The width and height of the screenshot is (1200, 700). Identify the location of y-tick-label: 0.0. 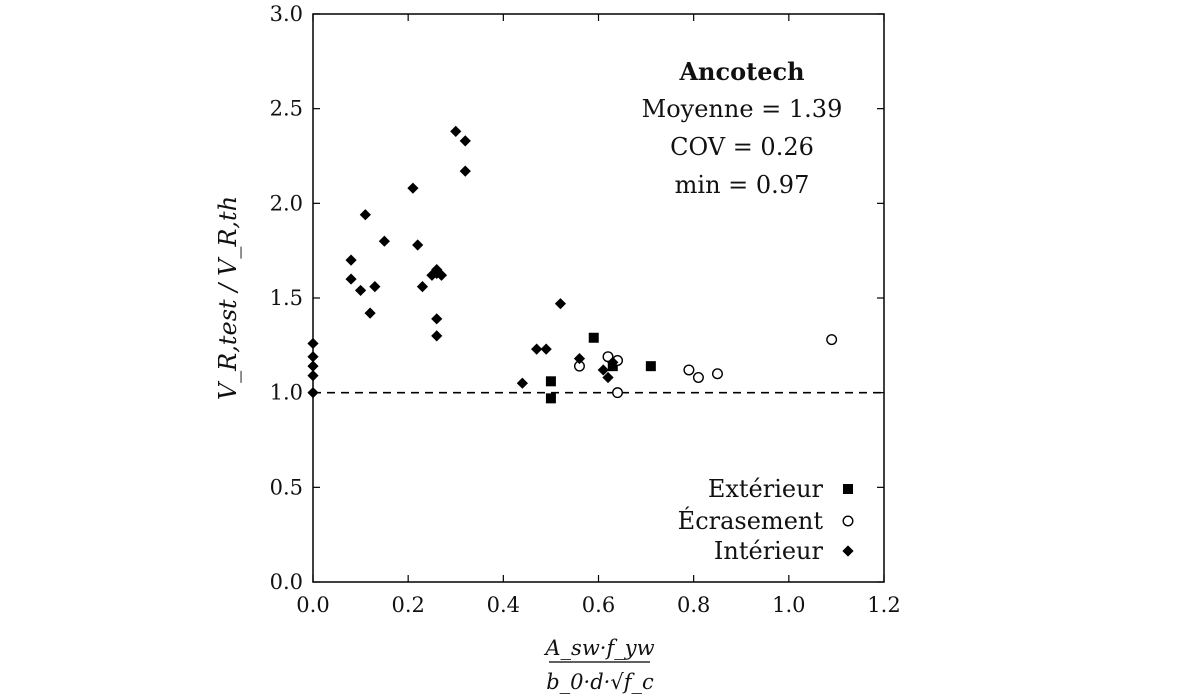
(286, 582).